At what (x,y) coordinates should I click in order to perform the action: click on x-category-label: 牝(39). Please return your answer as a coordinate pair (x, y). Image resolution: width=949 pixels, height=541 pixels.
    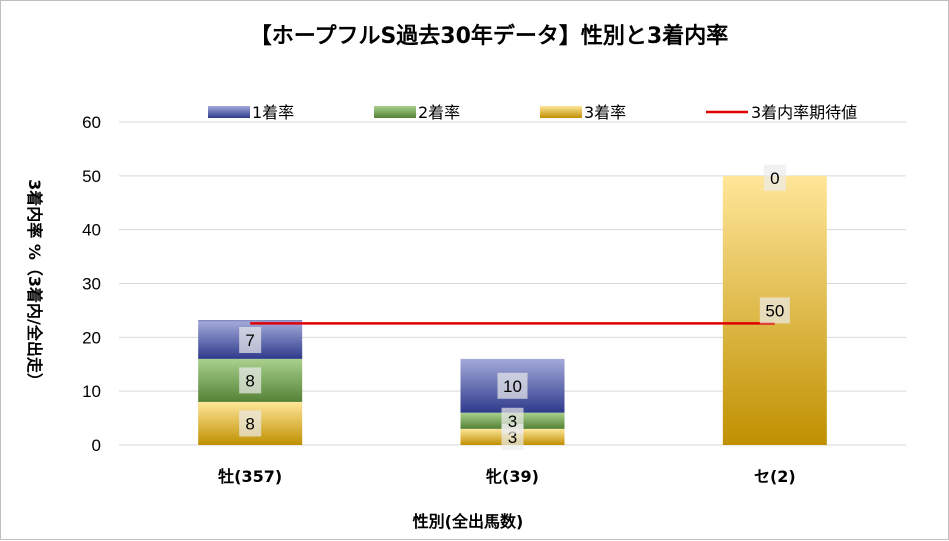
    Looking at the image, I should click on (512, 476).